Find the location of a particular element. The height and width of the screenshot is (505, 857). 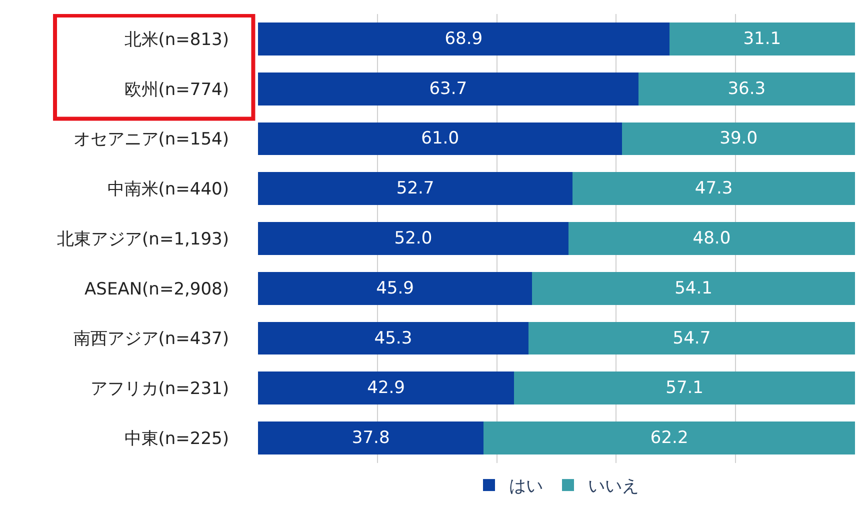

y-tick-label: 北東アジア(n=1,193) is located at coordinates (143, 239).